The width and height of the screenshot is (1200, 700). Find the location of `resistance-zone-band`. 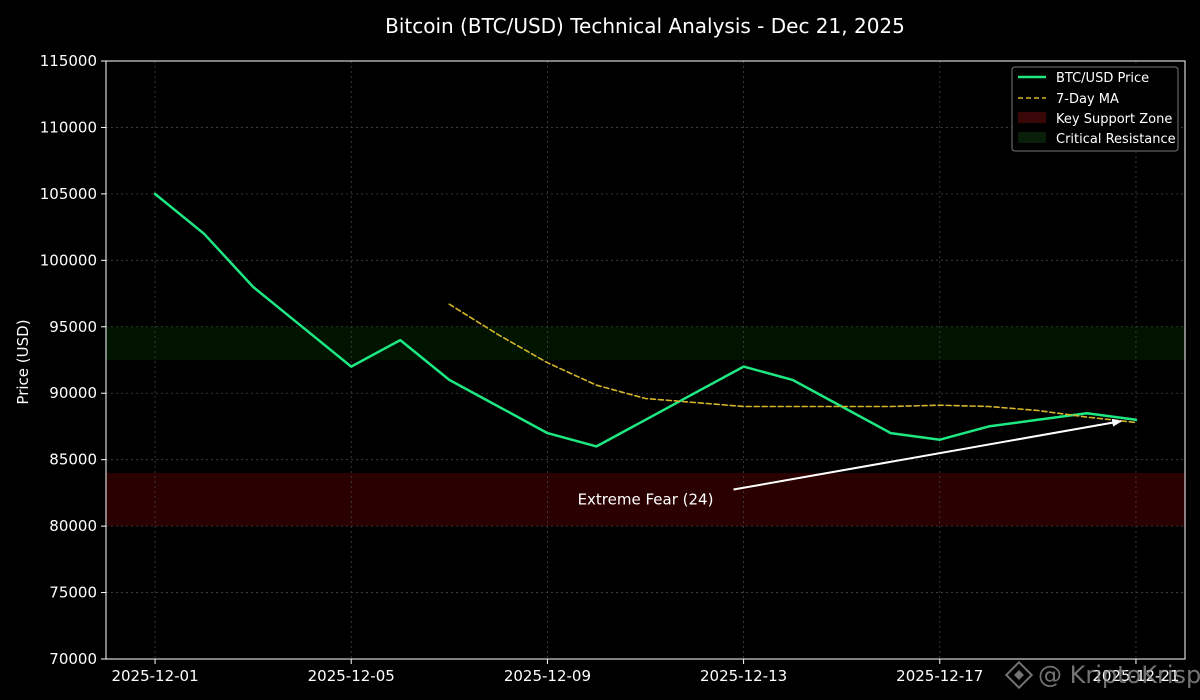

resistance-zone-band is located at coordinates (645, 343).